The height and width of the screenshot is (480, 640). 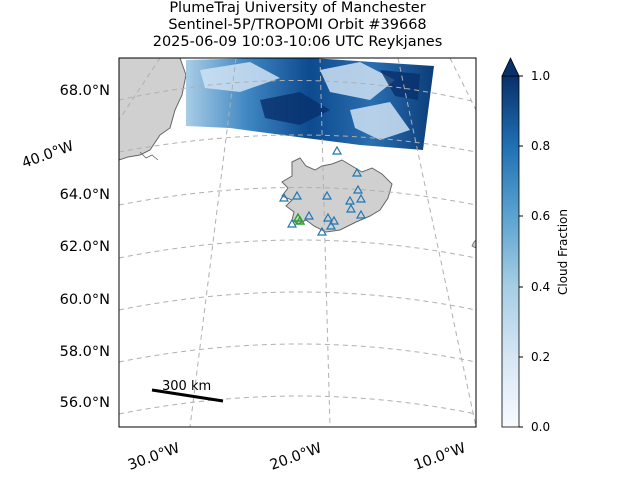 What do you see at coordinates (297, 42) in the screenshot?
I see `title-line-3: 2025-06-09 10:03-10:06 UTC Reykjanes` at bounding box center [297, 42].